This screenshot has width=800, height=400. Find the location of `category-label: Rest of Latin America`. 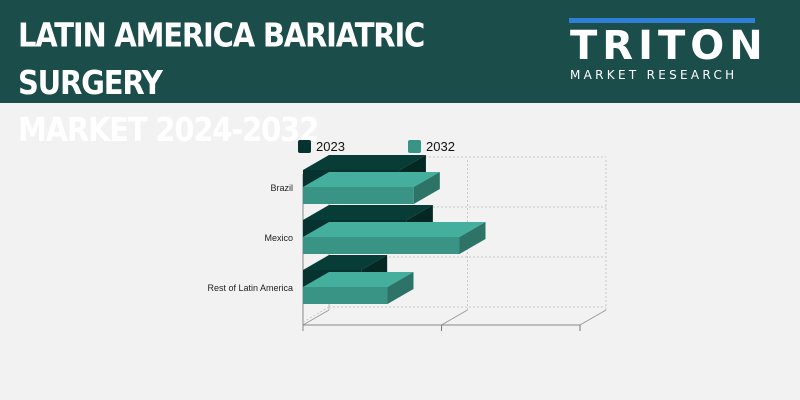

category-label: Rest of Latin America is located at coordinates (250, 288).